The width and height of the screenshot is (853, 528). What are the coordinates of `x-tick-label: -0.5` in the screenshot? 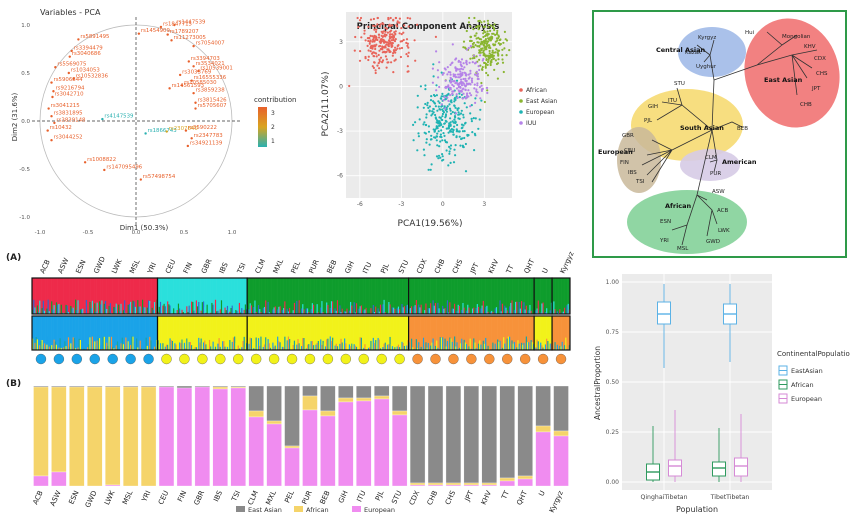 It's located at (88, 232).